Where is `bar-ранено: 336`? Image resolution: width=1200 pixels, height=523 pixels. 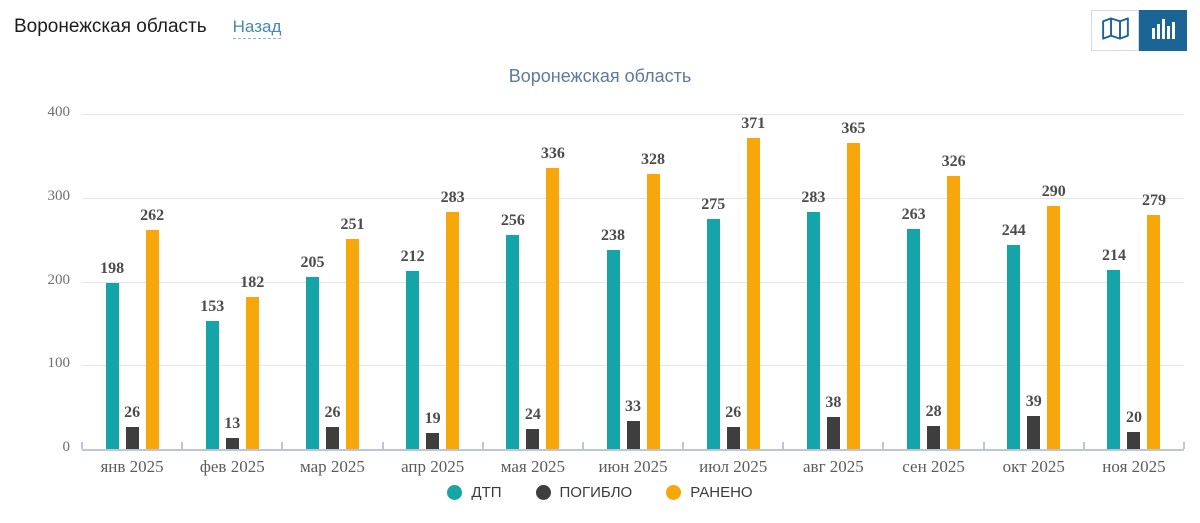
bar-ранено: 336 is located at coordinates (553, 297).